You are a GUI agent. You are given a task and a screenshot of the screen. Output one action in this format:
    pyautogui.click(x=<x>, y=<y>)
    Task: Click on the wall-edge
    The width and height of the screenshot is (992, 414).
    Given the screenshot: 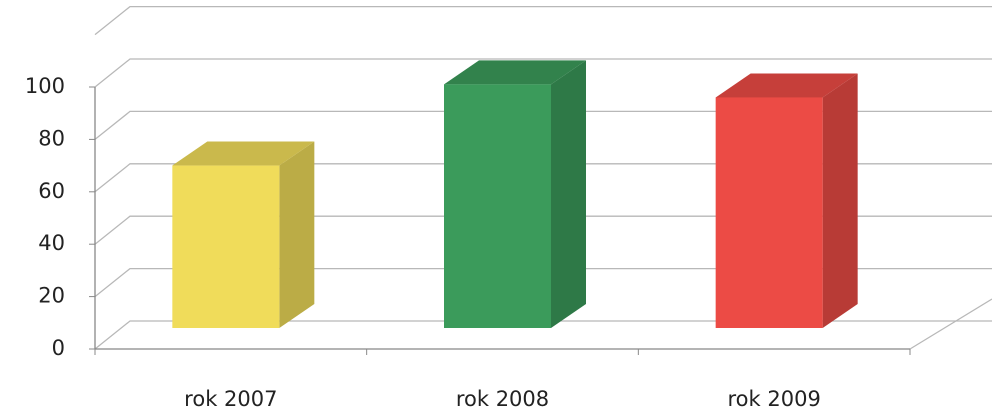 What is the action you would take?
    pyautogui.click(x=543, y=20)
    